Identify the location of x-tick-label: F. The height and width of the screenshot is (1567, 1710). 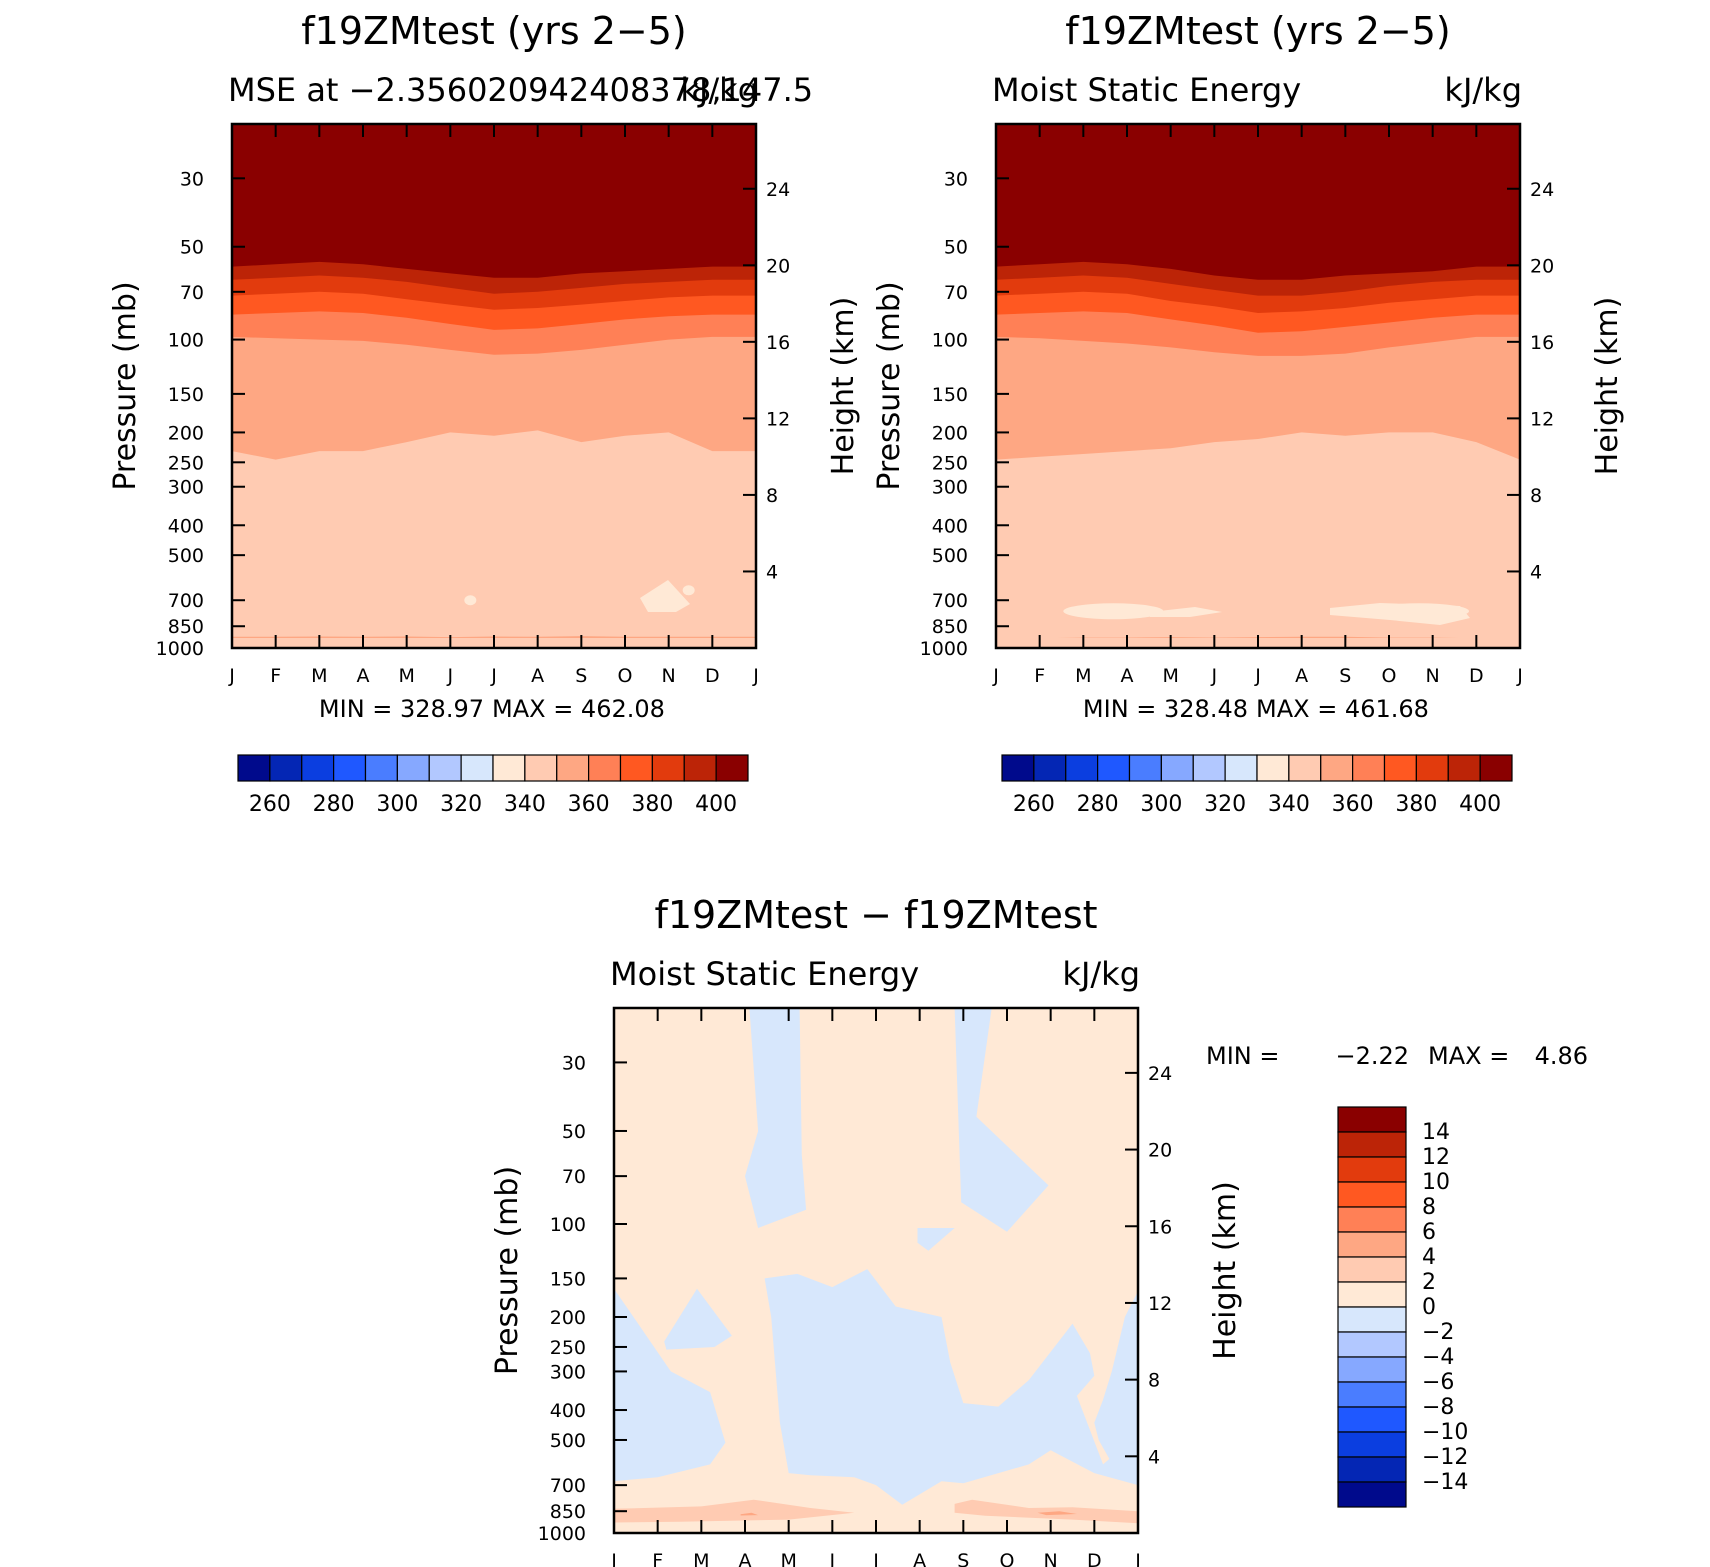
(657, 1558).